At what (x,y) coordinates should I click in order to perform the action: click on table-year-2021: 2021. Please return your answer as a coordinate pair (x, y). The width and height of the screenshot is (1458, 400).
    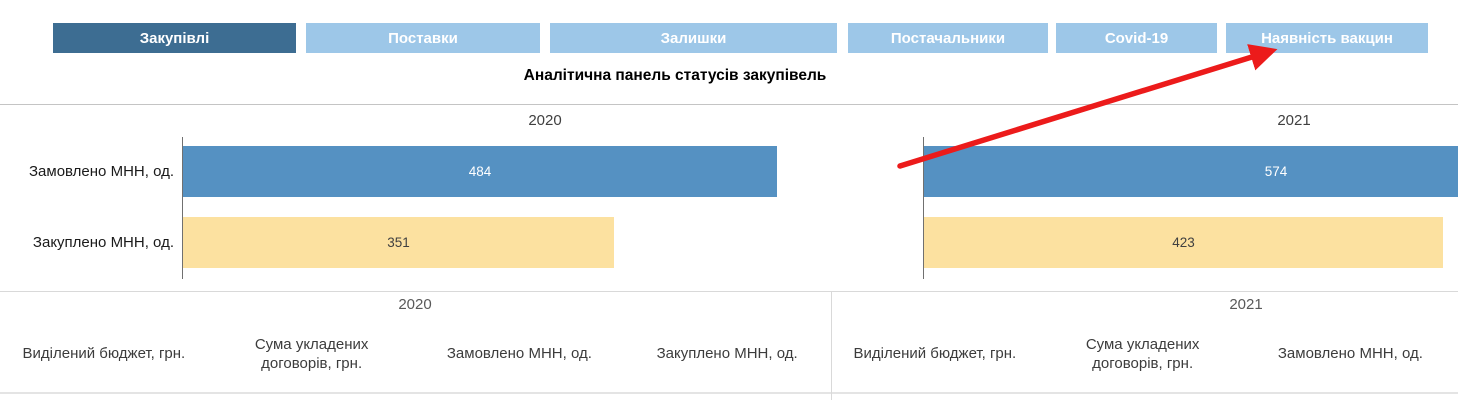
    Looking at the image, I should click on (1246, 304).